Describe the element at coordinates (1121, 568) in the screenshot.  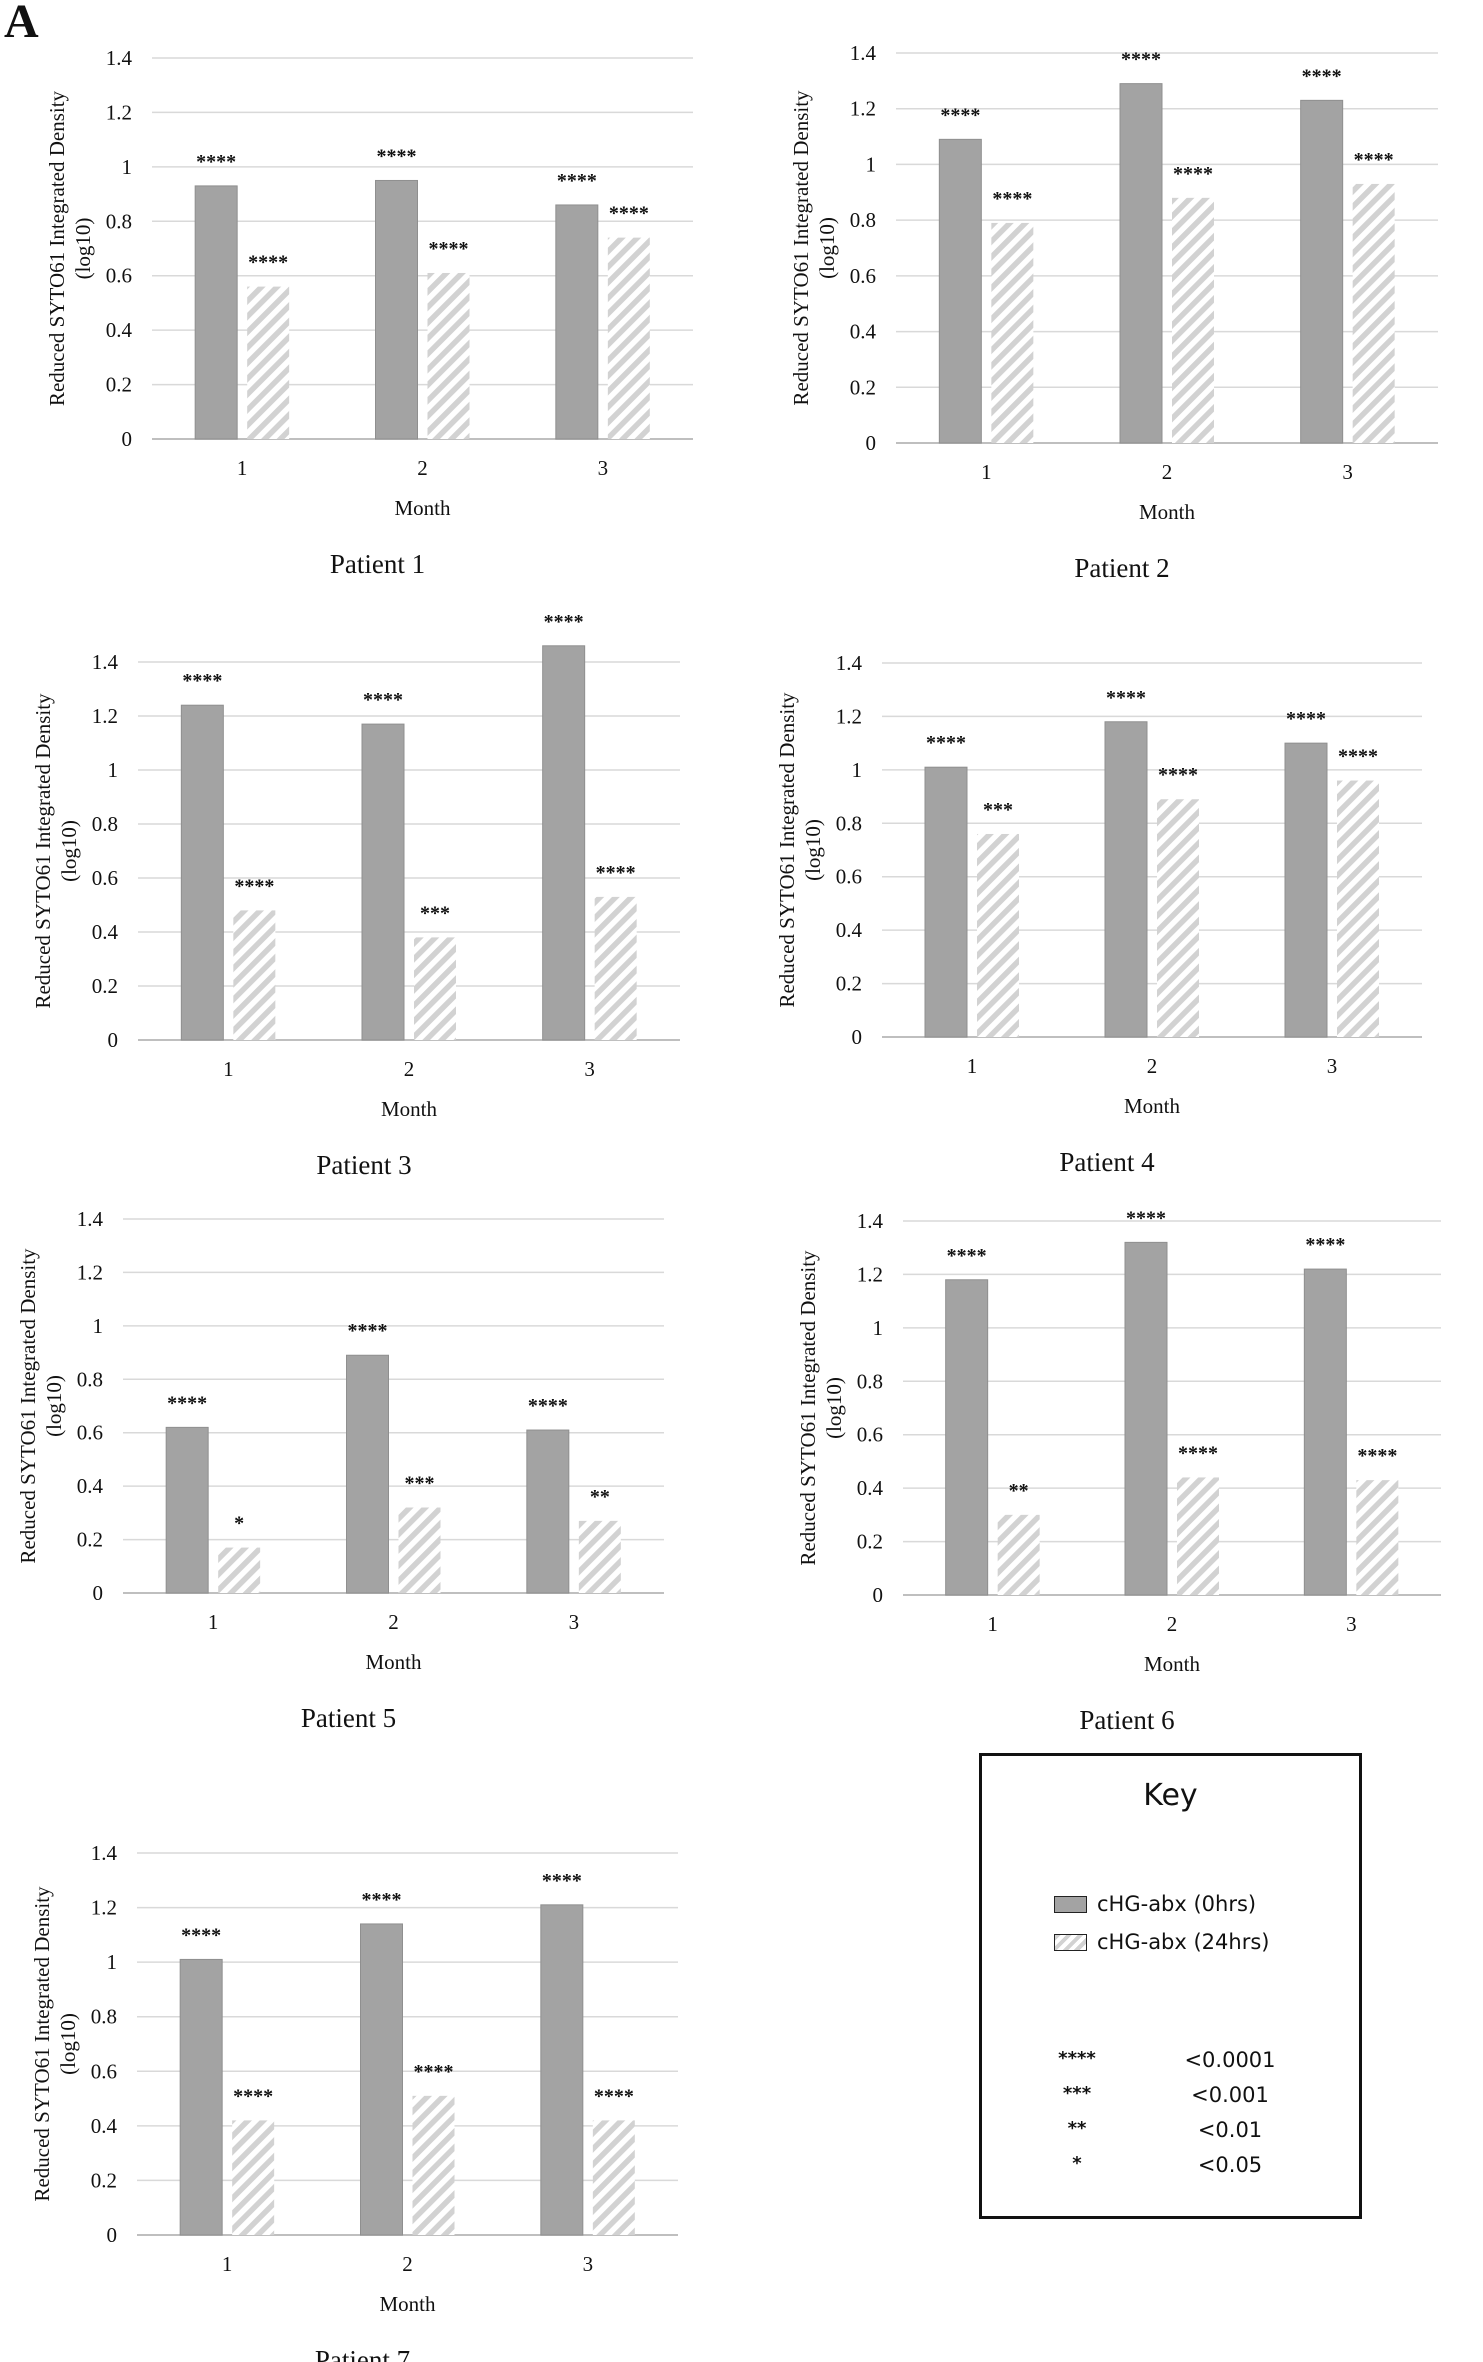
I see `chart-title: Patient 2` at that location.